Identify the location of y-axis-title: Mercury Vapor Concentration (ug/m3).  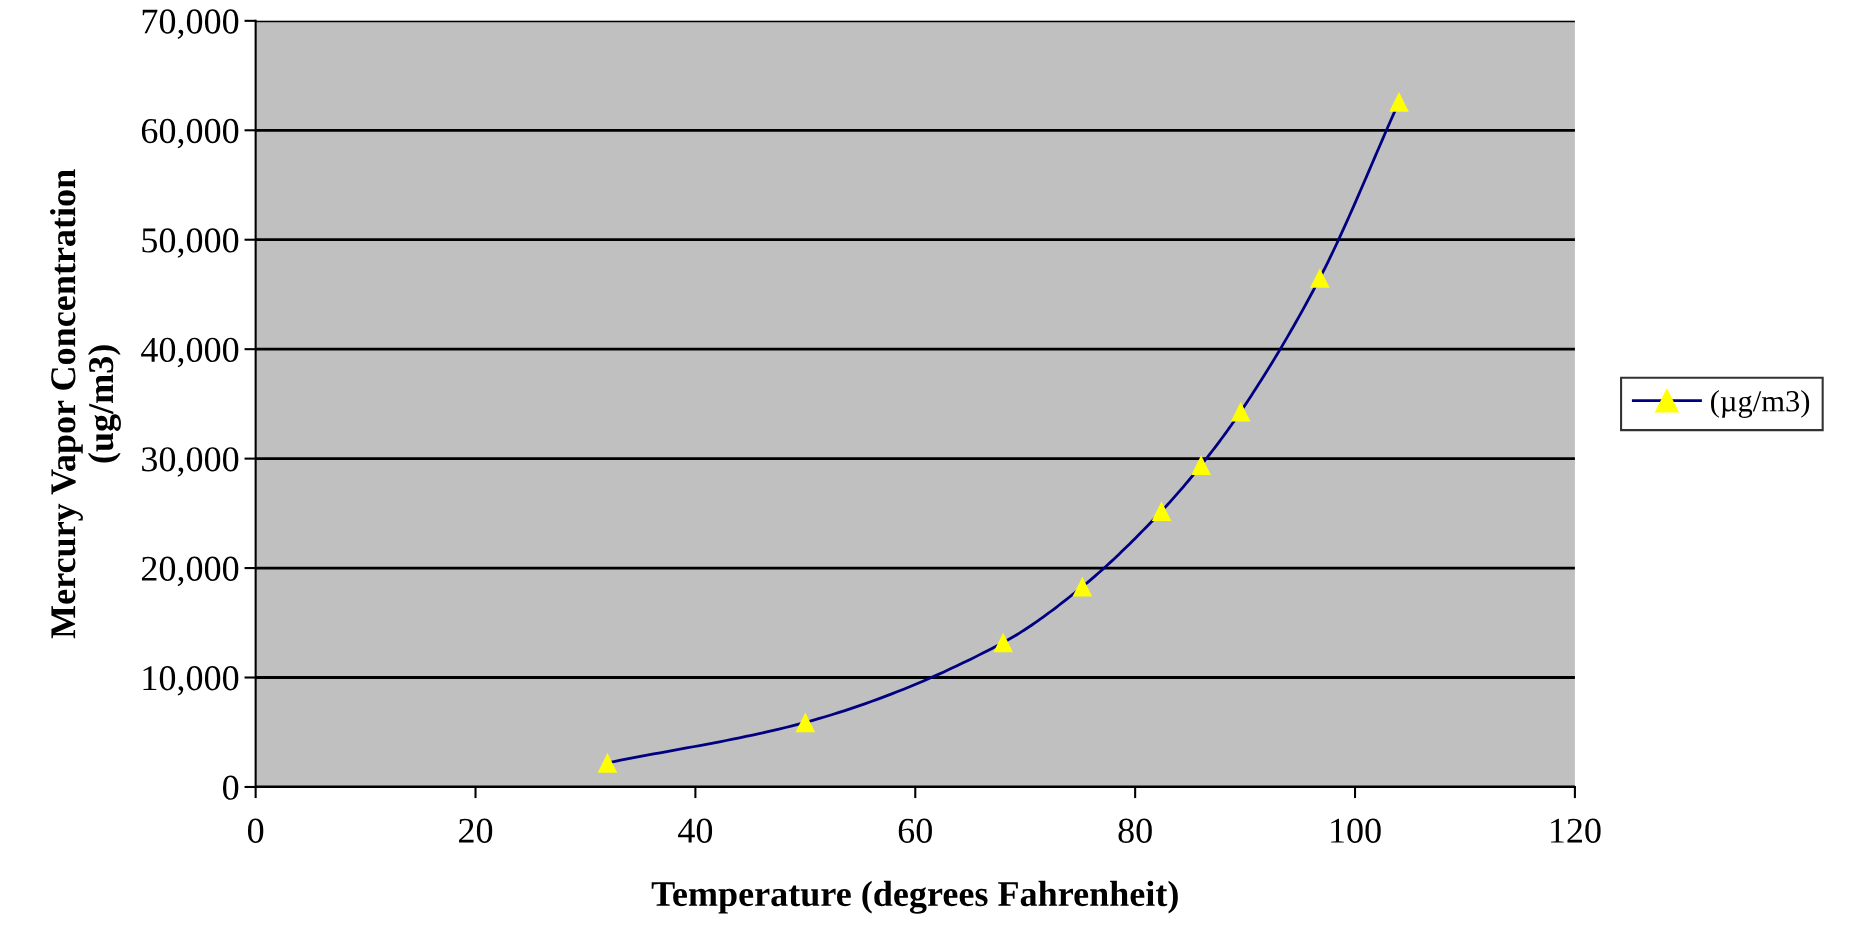
(85, 404).